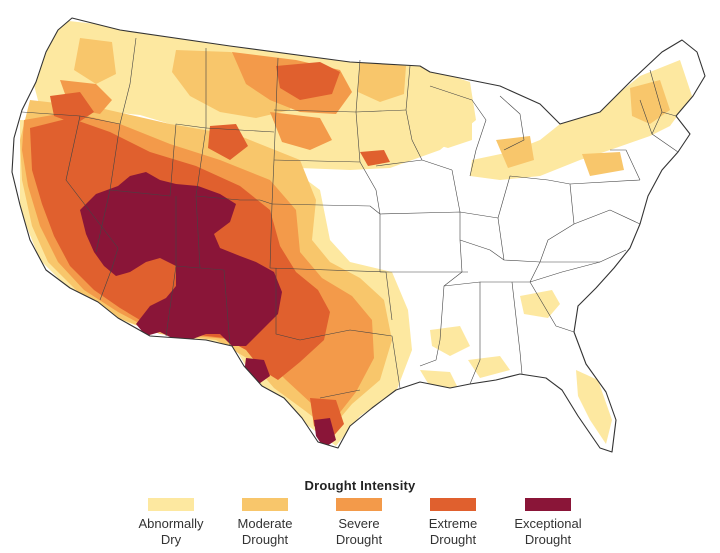 This screenshot has height=553, width=720. I want to click on legend-label-line1: Exceptional, so click(548, 523).